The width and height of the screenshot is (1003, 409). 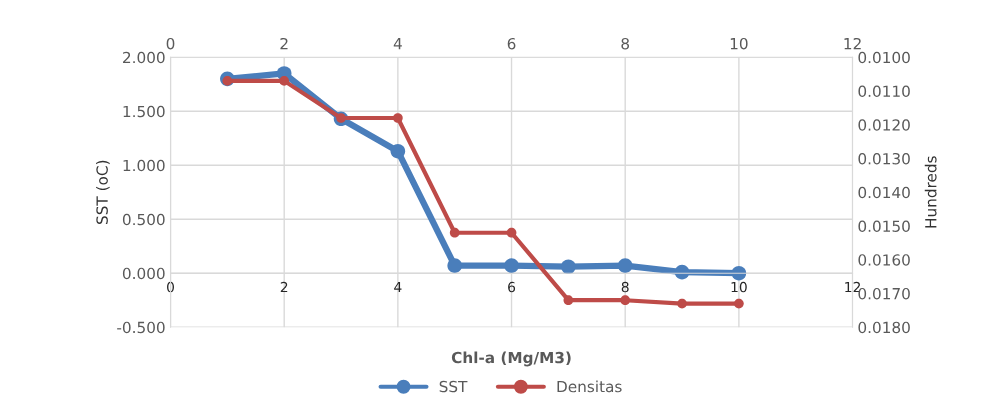 I want to click on x2-tick-label: 12, so click(x=852, y=43).